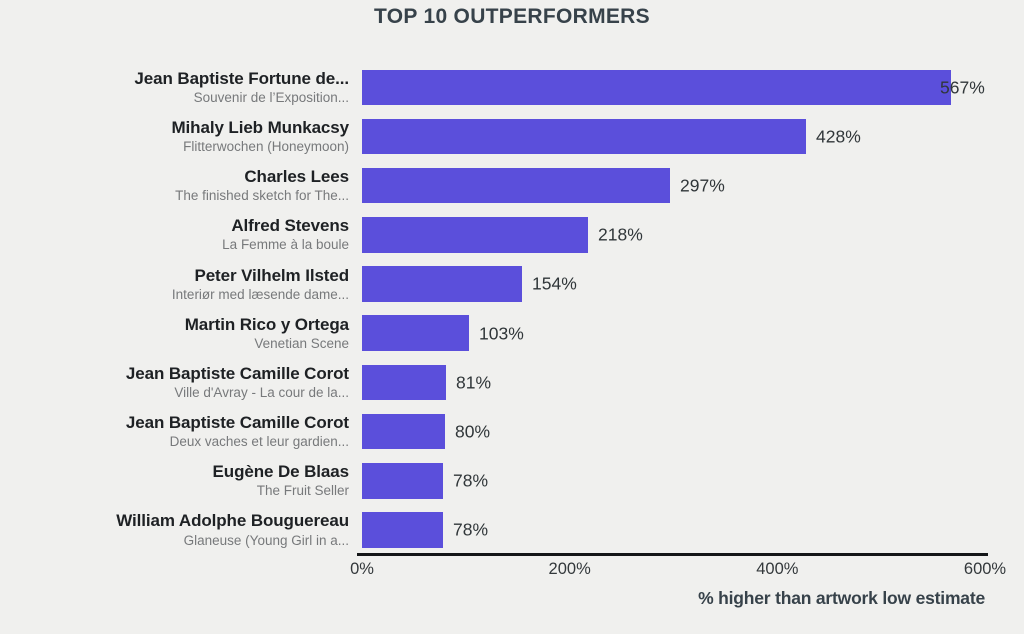 This screenshot has height=634, width=1024. What do you see at coordinates (838, 136) in the screenshot?
I see `value-label: 428%` at bounding box center [838, 136].